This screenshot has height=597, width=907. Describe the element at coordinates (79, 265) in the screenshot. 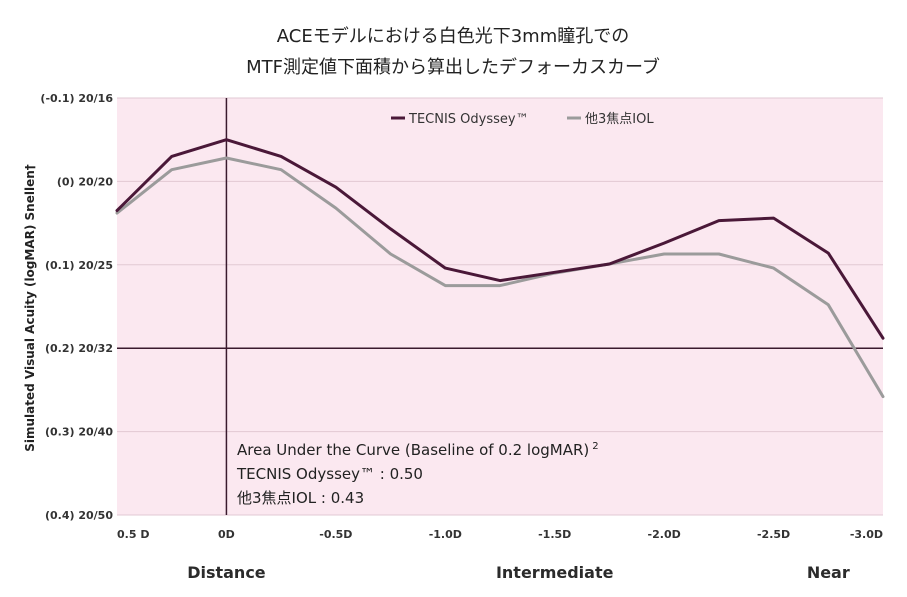

I see `y-tick-label: (0.1) 20/25` at that location.